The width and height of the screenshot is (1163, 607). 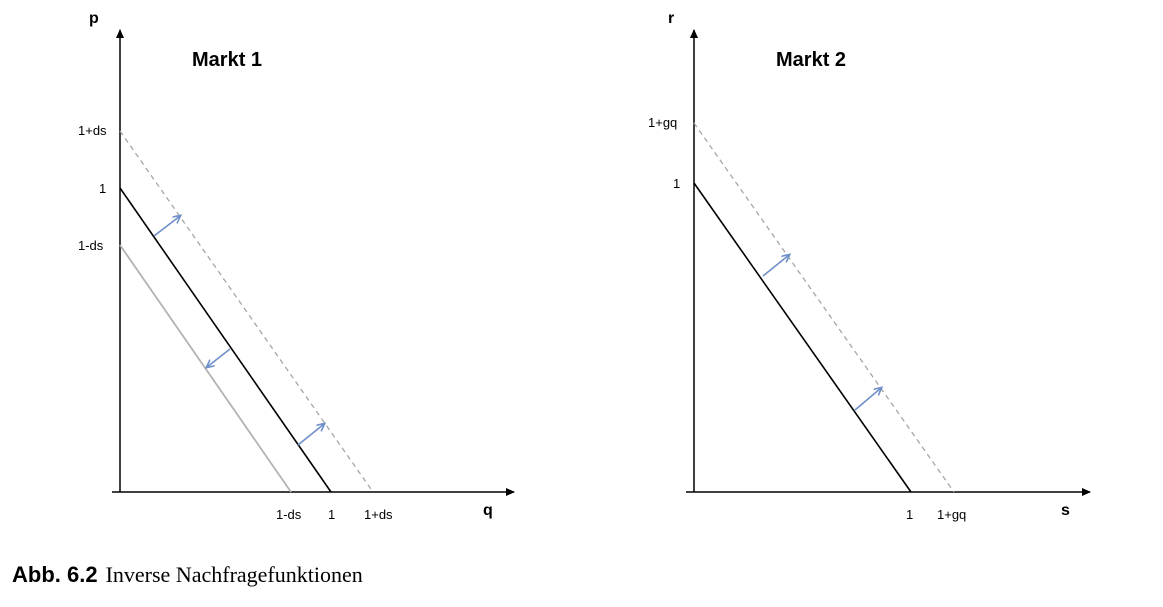 I want to click on x-axis-label-s: s, so click(x=1065, y=510).